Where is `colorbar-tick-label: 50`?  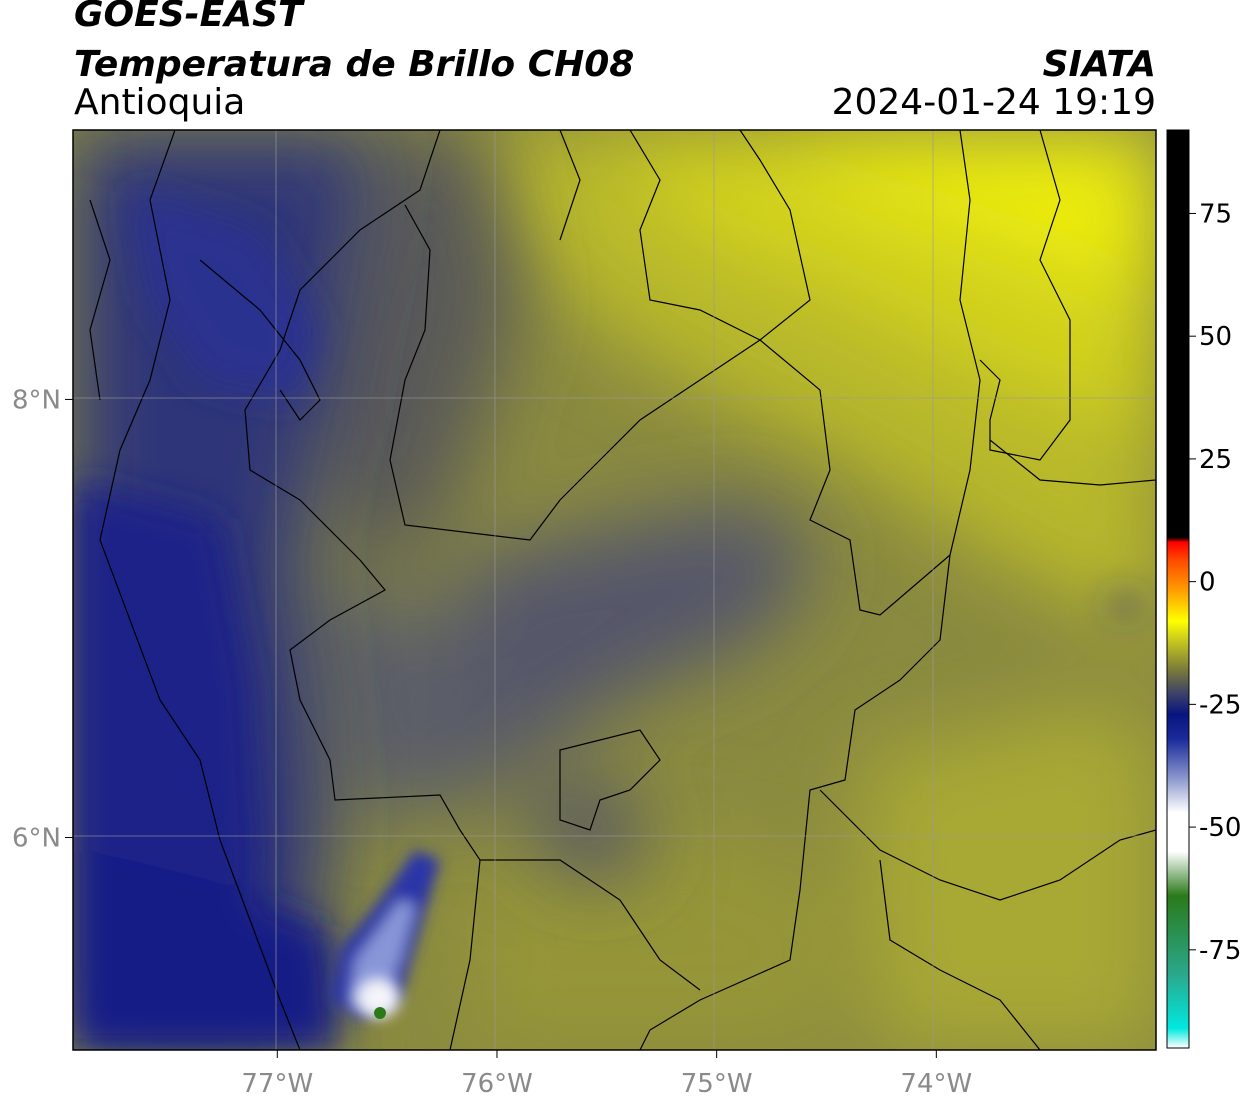
colorbar-tick-label: 50 is located at coordinates (1215, 337).